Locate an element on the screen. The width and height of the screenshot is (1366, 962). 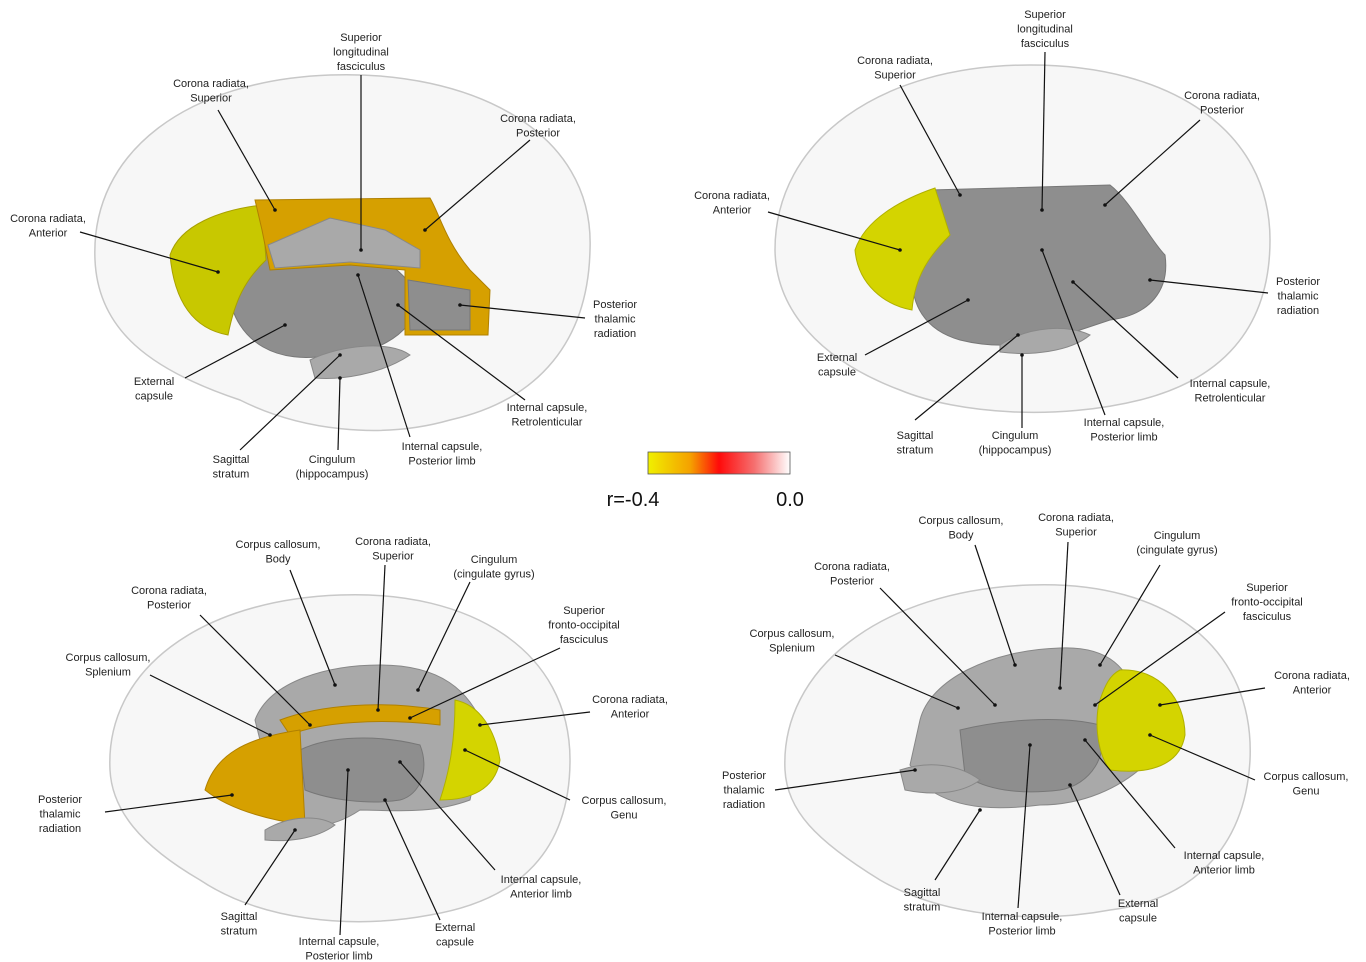
label-line: radiation is located at coordinates (1298, 311).